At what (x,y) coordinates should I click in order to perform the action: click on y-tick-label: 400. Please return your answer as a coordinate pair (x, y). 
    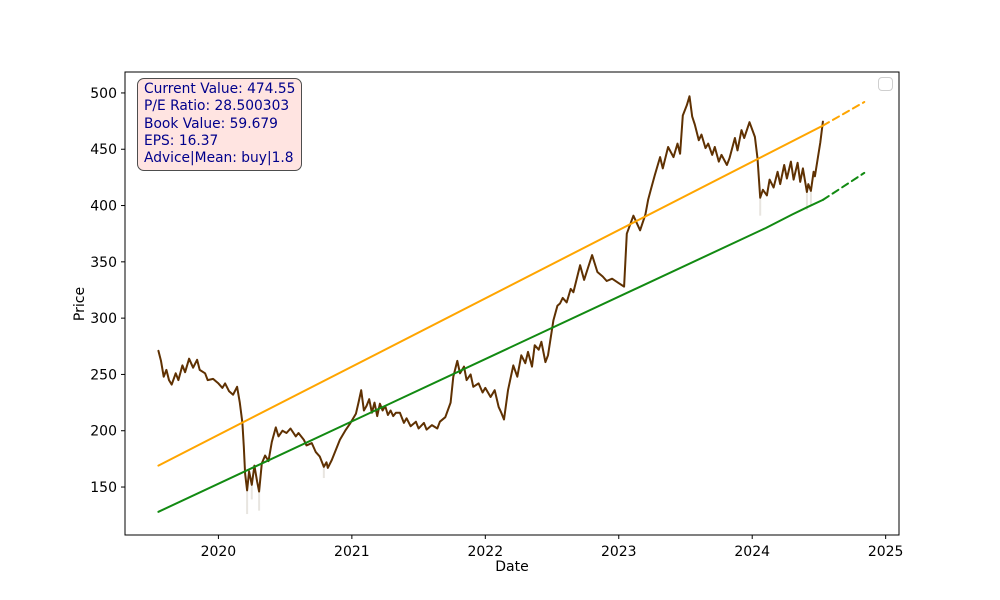
    Looking at the image, I should click on (103, 207).